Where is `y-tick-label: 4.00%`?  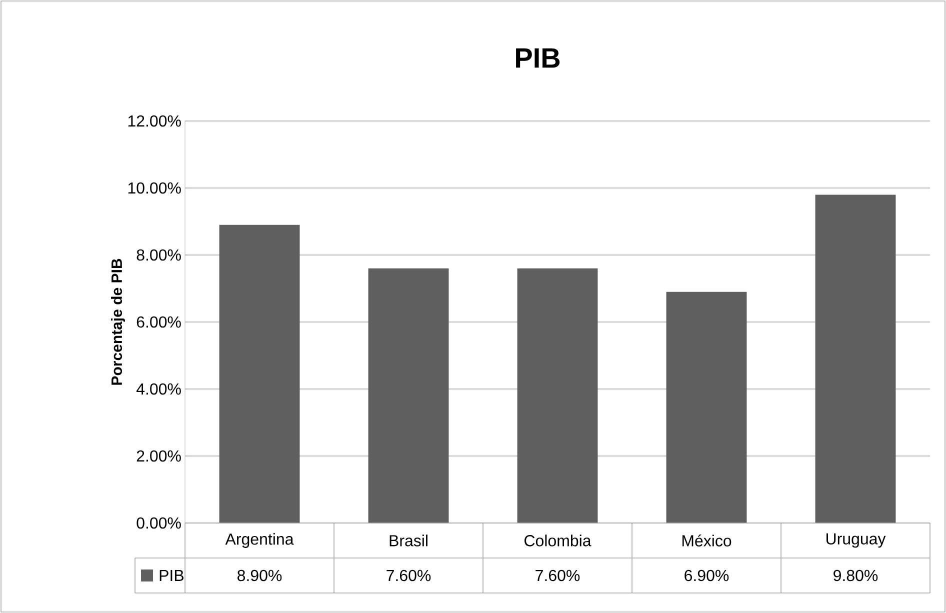
y-tick-label: 4.00% is located at coordinates (158, 389).